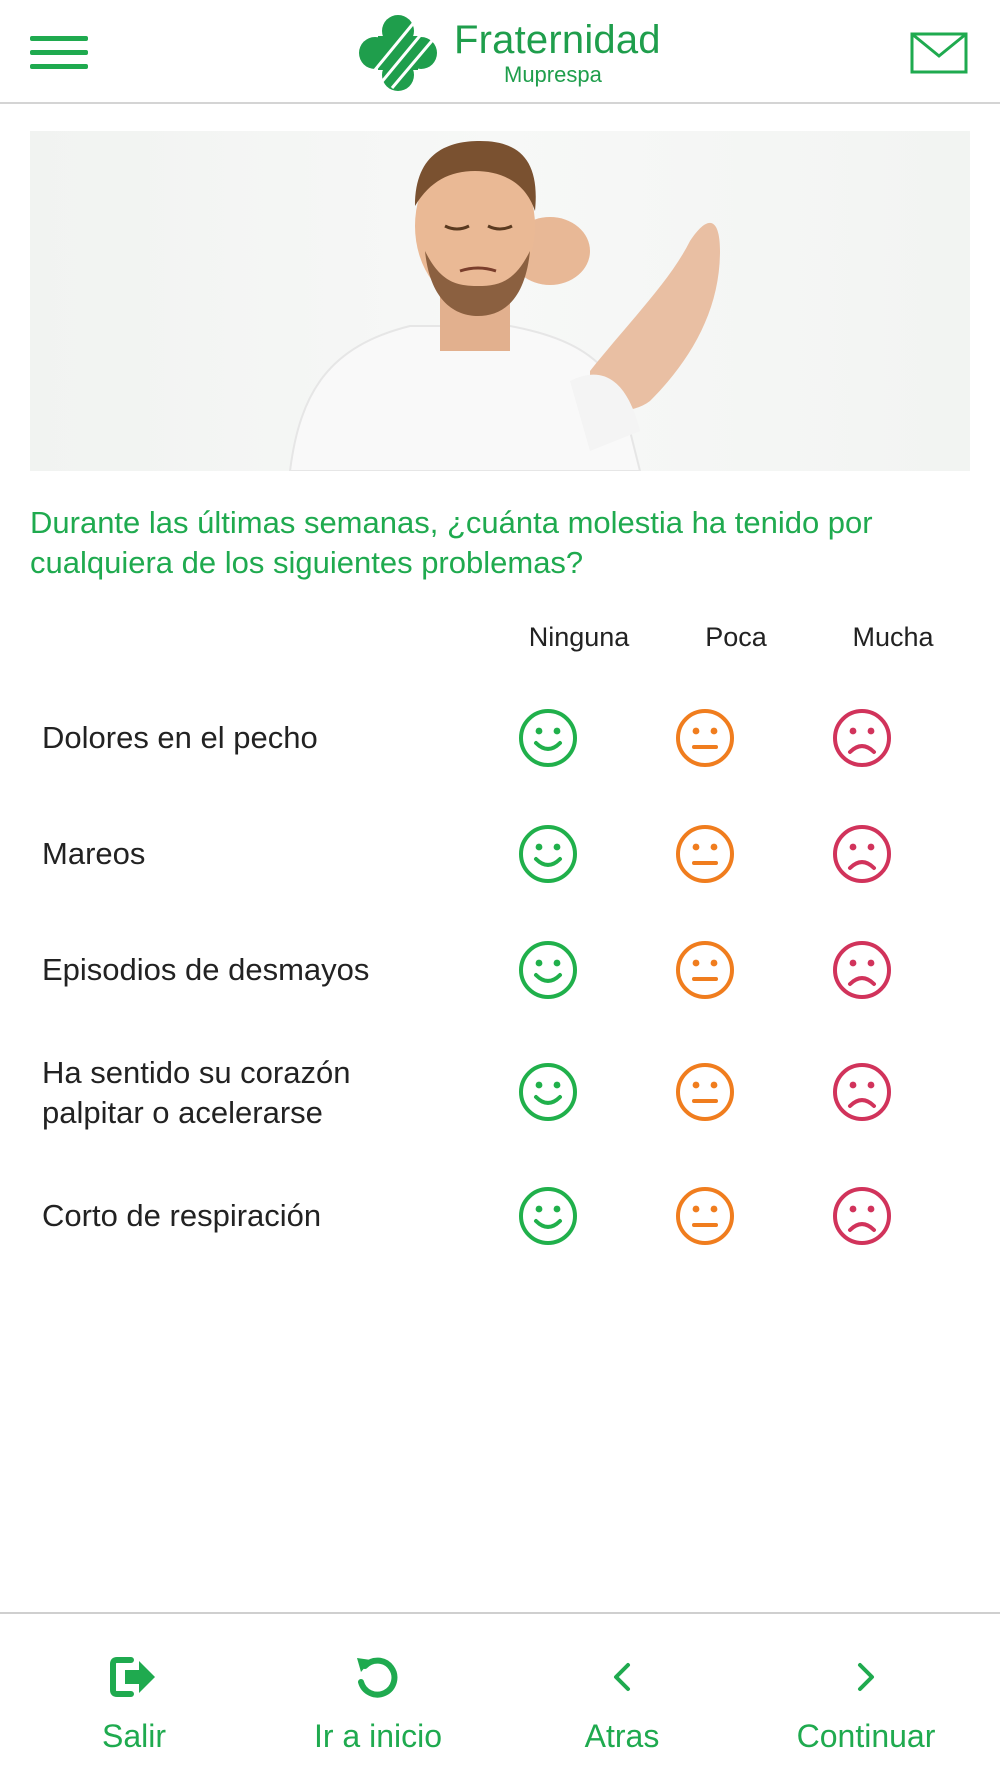 The width and height of the screenshot is (1000, 1778). I want to click on continue-label: Continuar, so click(866, 1736).